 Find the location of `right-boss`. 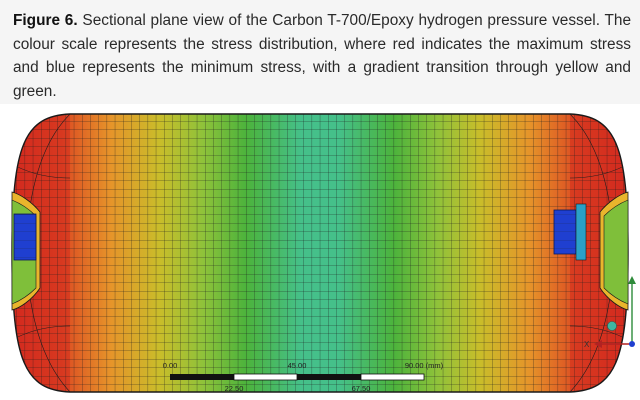

right-boss is located at coordinates (591, 251).